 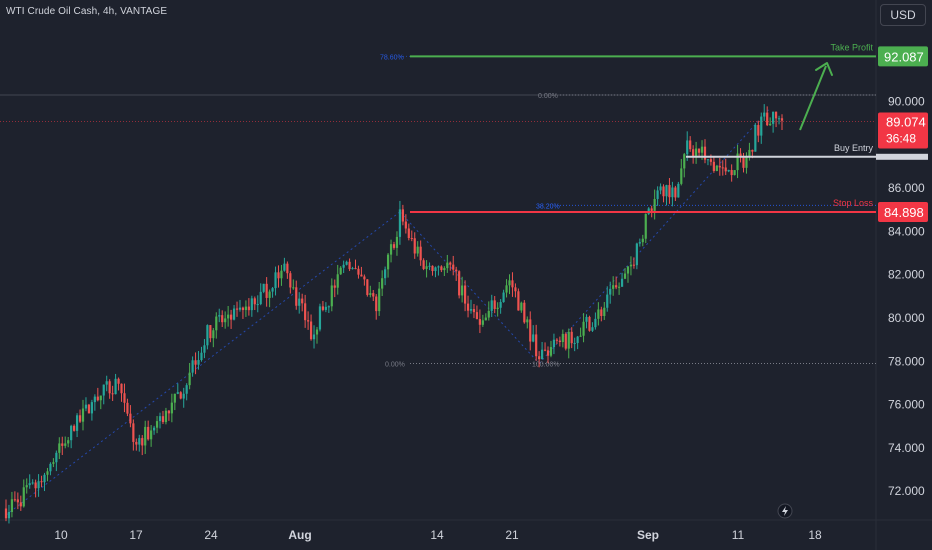 I want to click on price-tick-label: 86.000, so click(x=906, y=188).